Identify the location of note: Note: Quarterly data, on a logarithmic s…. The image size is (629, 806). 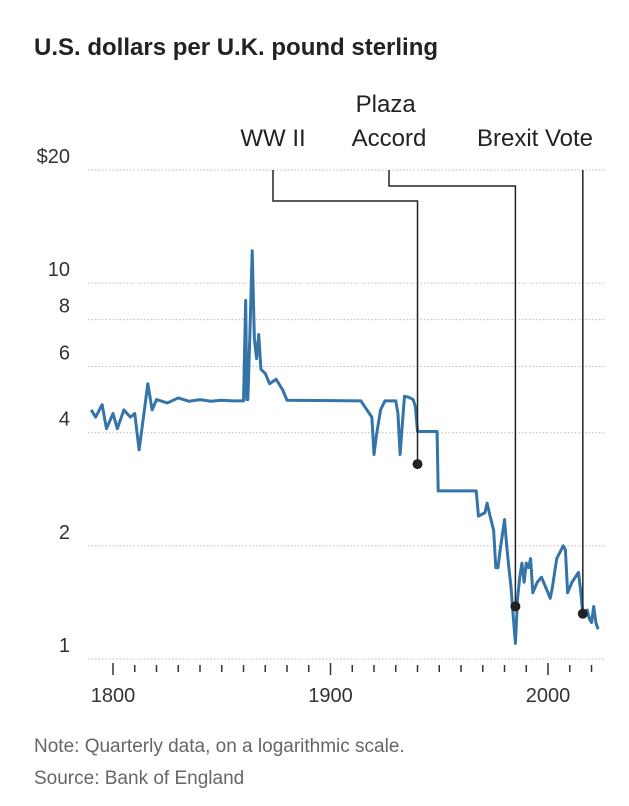
(219, 746).